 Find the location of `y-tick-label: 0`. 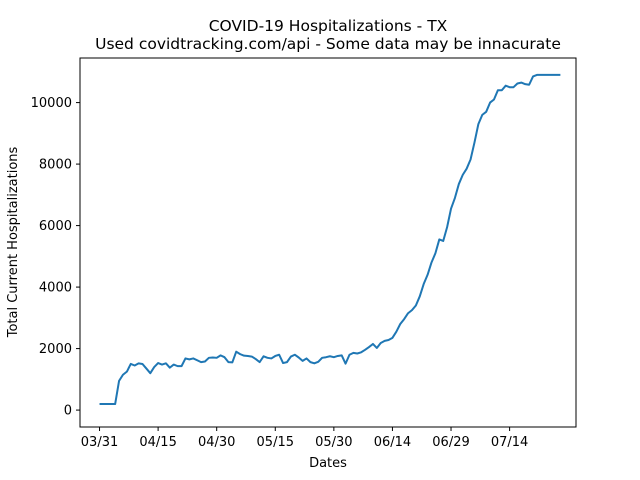

y-tick-label: 0 is located at coordinates (68, 411).